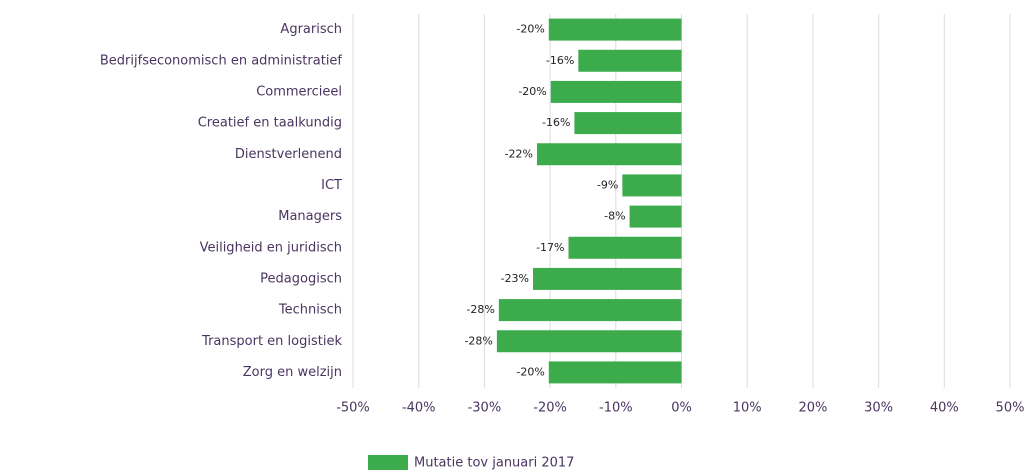 Image resolution: width=1031 pixels, height=470 pixels. I want to click on y-tick-label: Managers, so click(310, 216).